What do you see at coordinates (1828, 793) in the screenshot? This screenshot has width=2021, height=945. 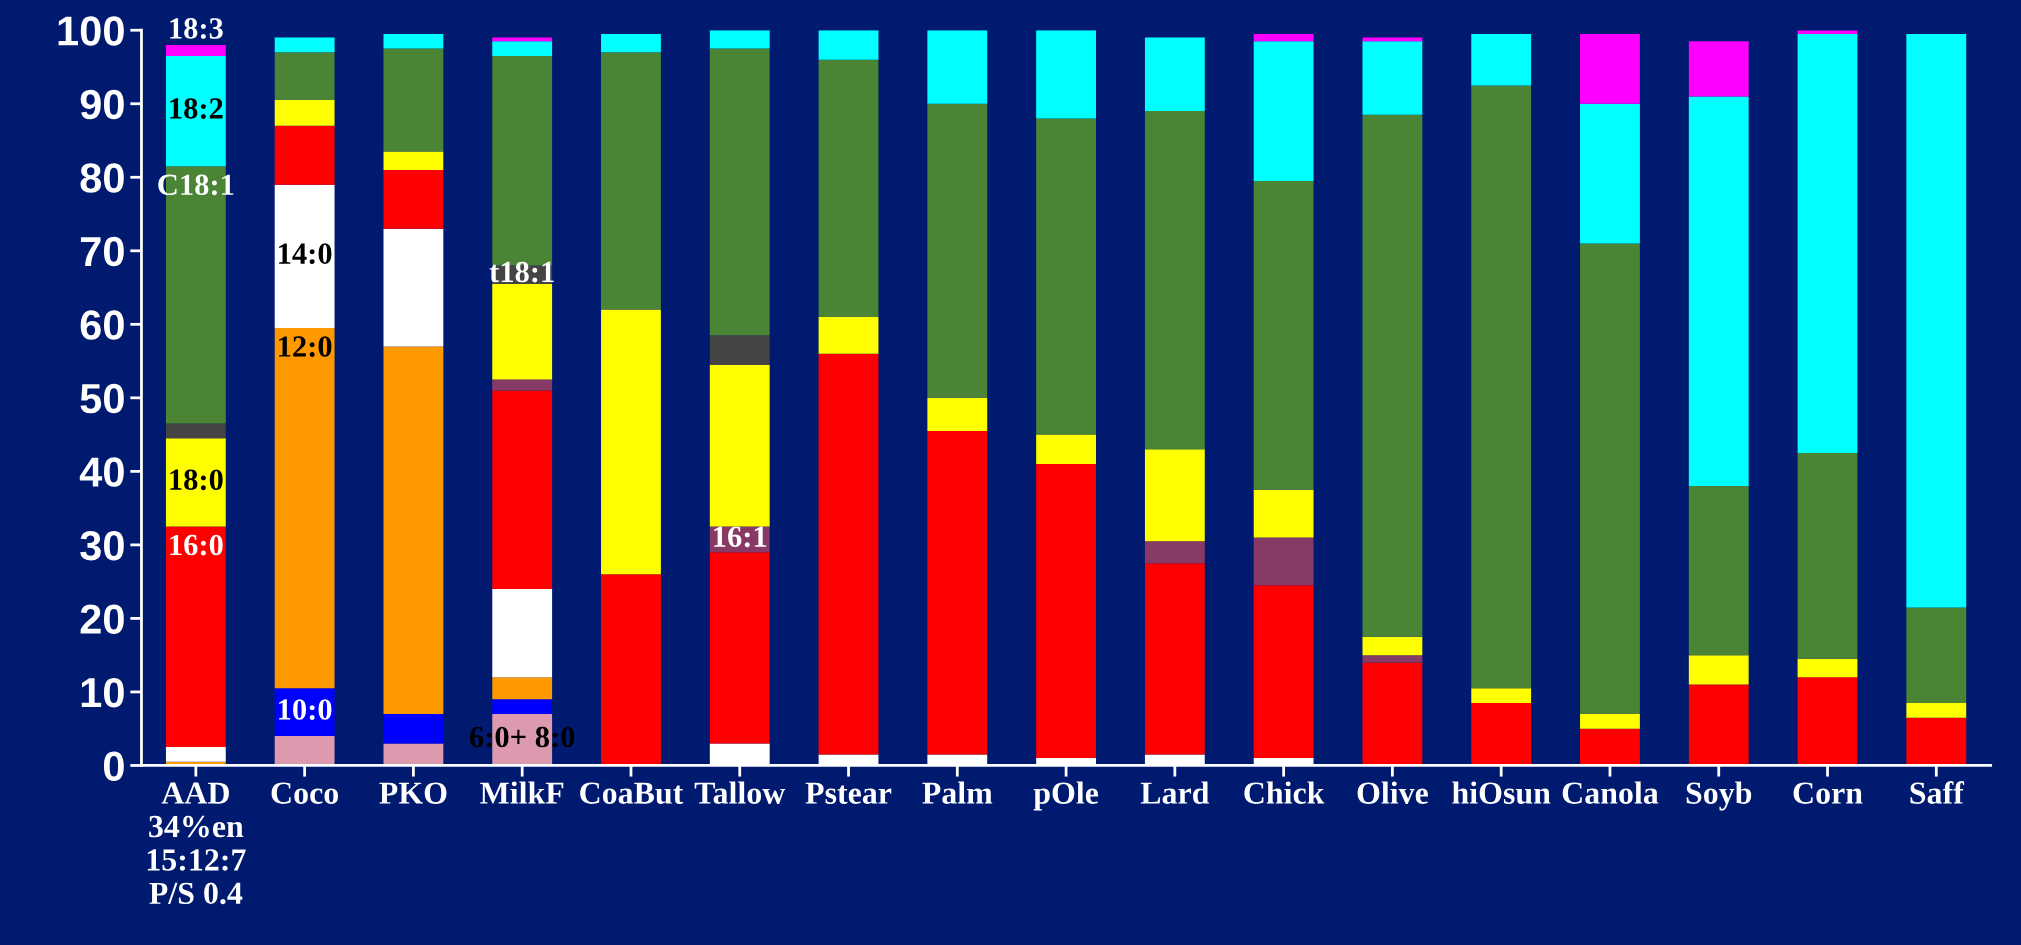 I see `x-tick-label: Corn` at bounding box center [1828, 793].